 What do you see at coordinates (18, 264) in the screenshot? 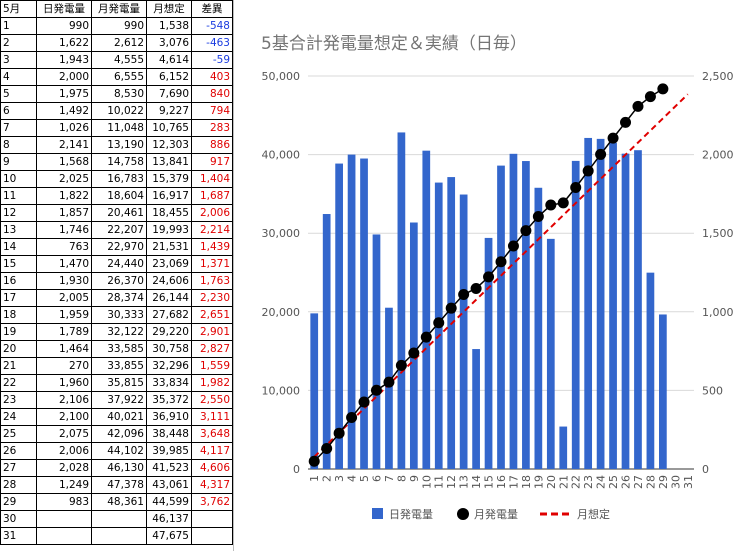
I see `day-cell: 15` at bounding box center [18, 264].